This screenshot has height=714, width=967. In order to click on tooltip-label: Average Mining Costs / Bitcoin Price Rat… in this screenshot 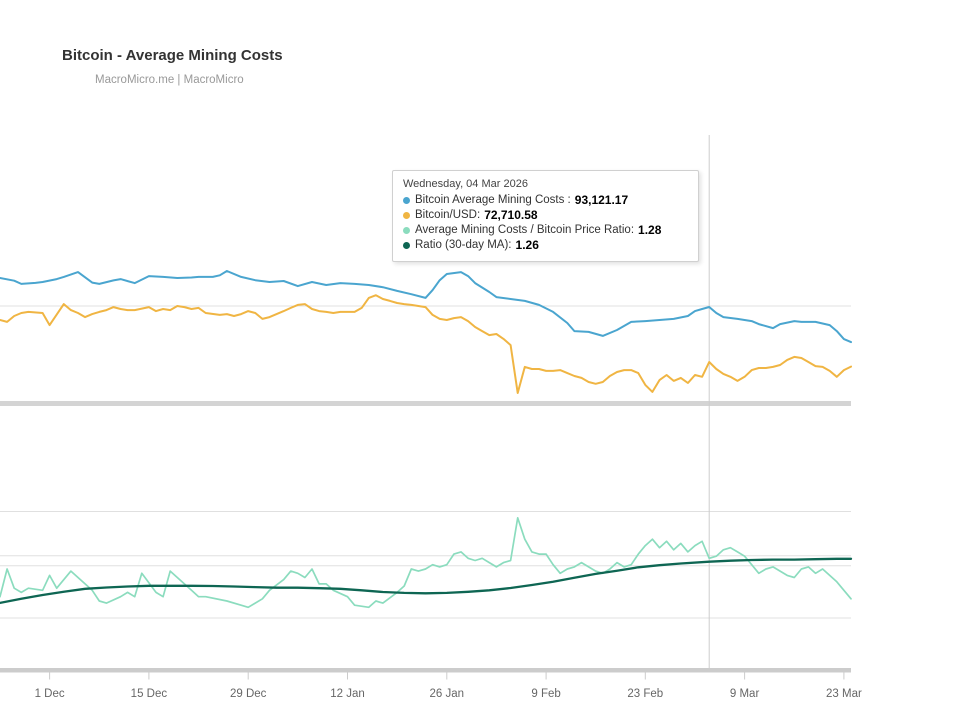, I will do `click(525, 230)`.